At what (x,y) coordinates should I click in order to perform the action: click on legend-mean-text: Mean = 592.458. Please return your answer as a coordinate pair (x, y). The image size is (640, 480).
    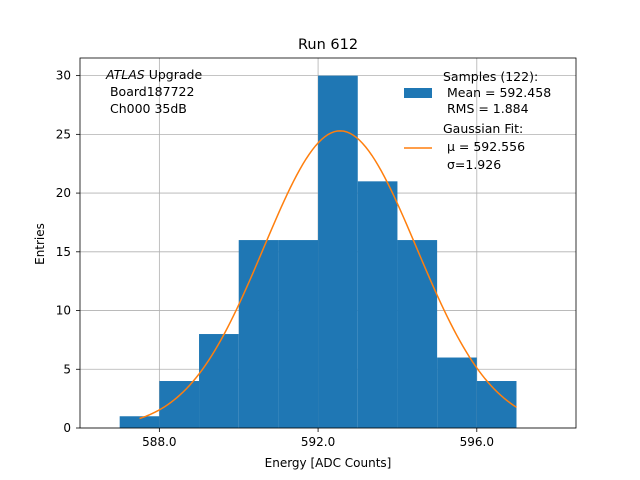
    Looking at the image, I should click on (497, 92).